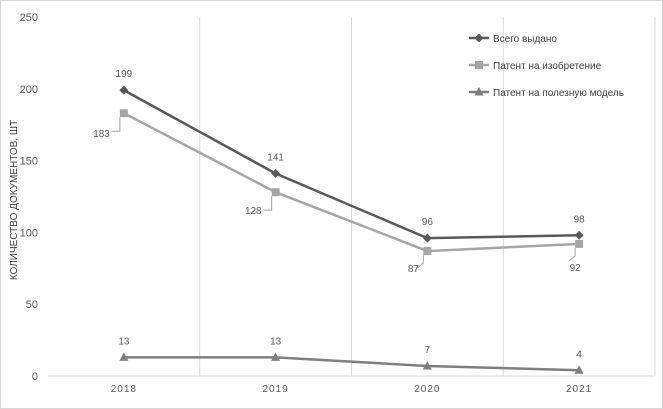 This screenshot has width=663, height=409. What do you see at coordinates (29, 233) in the screenshot?
I see `y-tick-label: 100` at bounding box center [29, 233].